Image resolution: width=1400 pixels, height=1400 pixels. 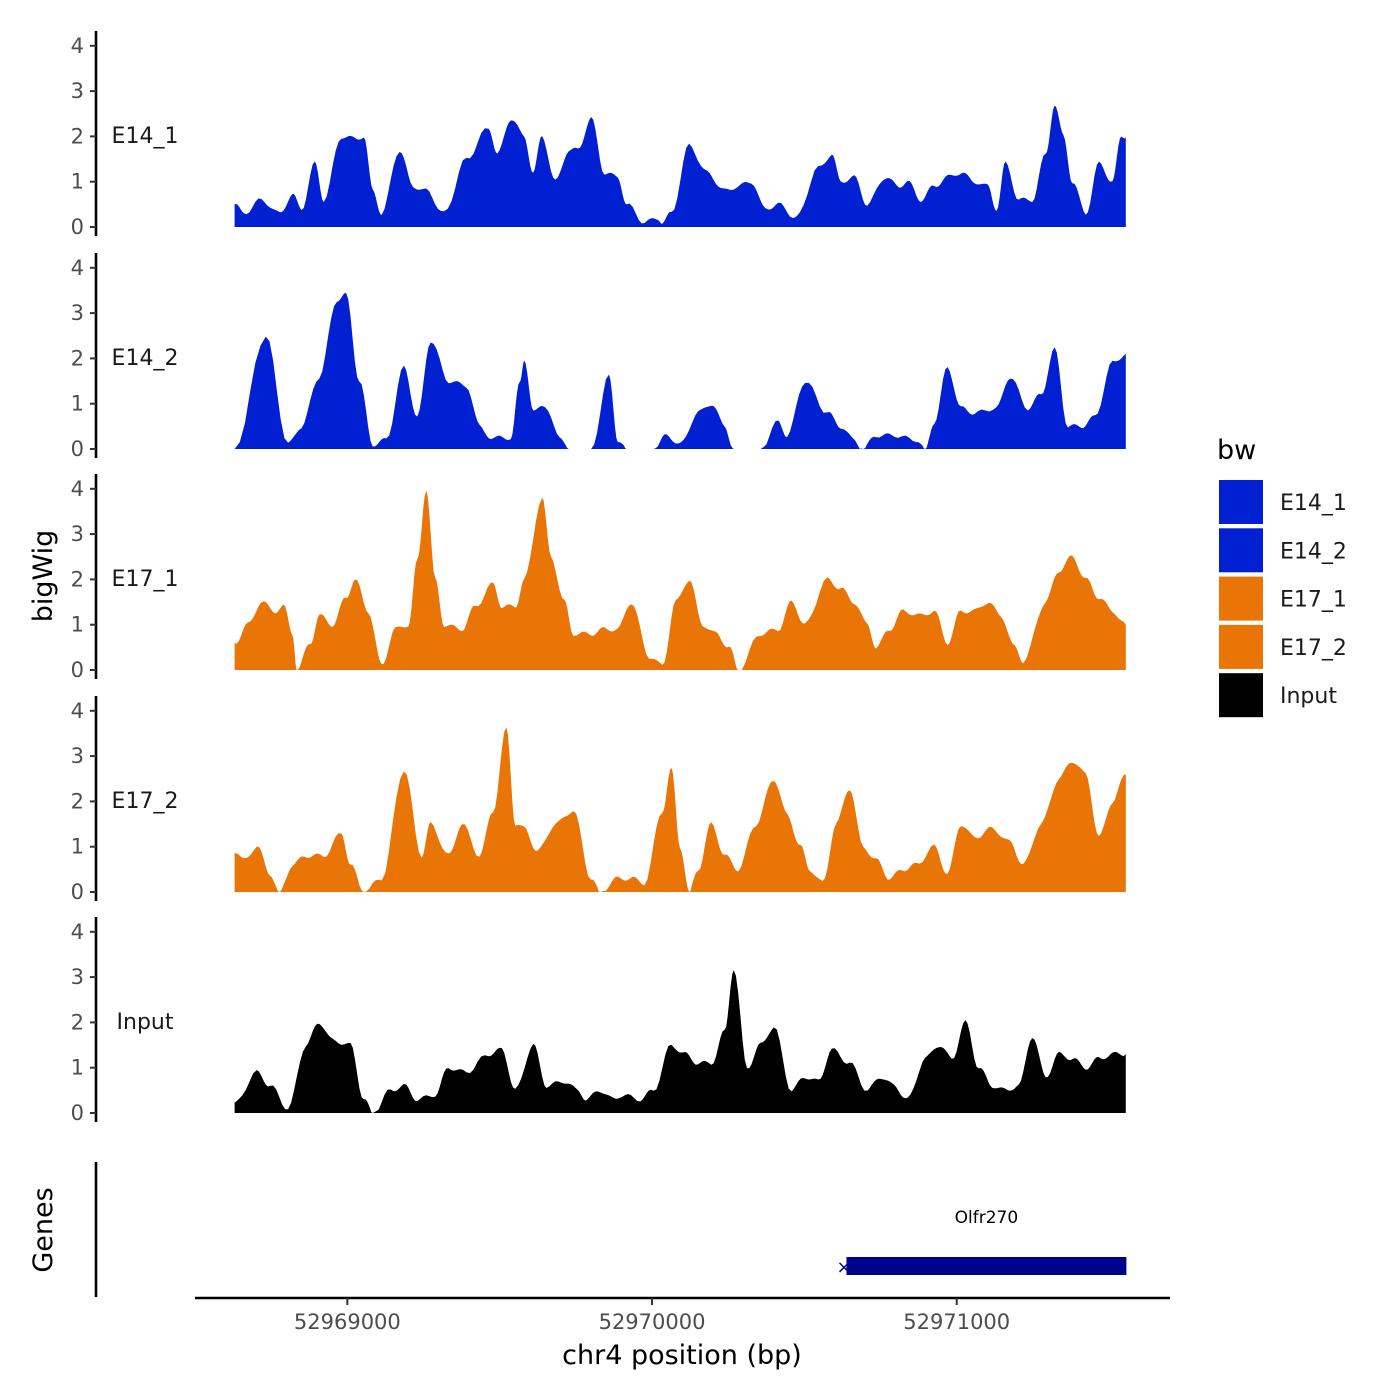 I want to click on track-e14-1: 0 1 2 3 4 E14_1, so click(x=598, y=135).